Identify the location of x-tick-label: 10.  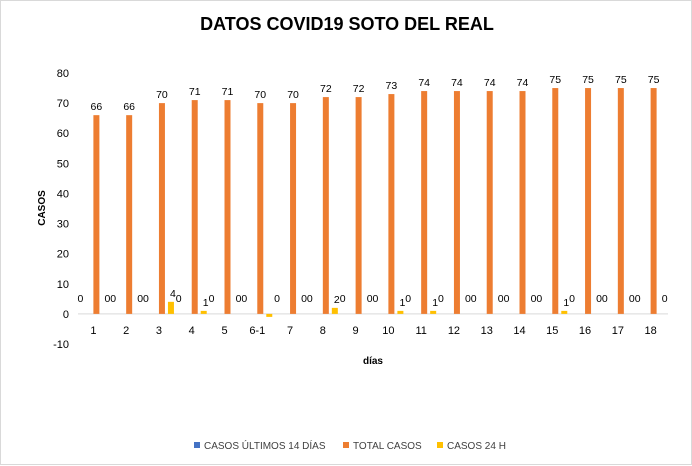
(388, 331).